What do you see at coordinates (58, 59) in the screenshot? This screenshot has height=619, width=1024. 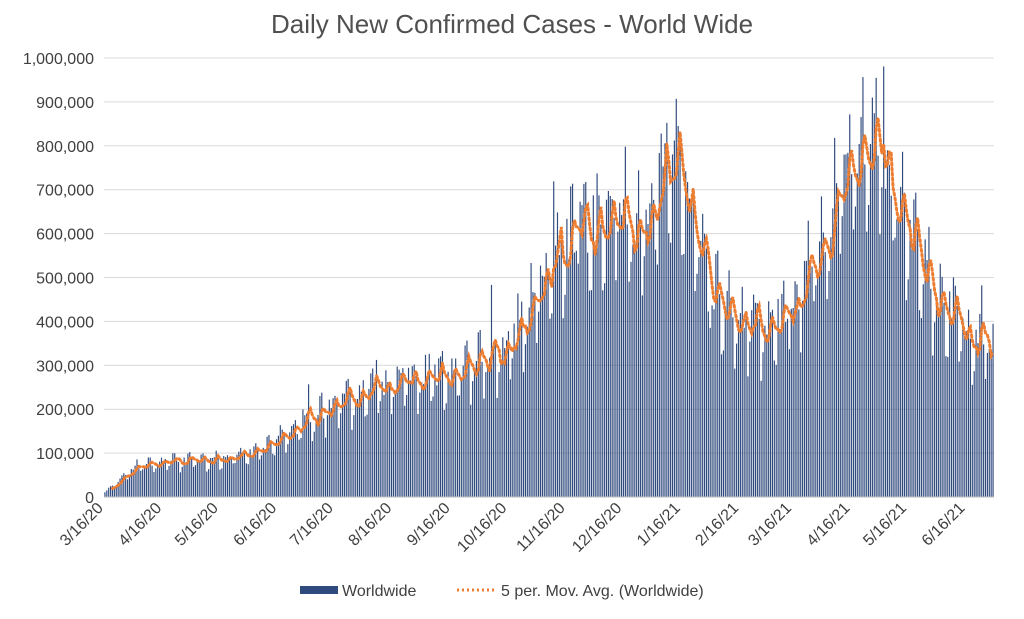 I see `y-tick-label: 1,000,000` at bounding box center [58, 59].